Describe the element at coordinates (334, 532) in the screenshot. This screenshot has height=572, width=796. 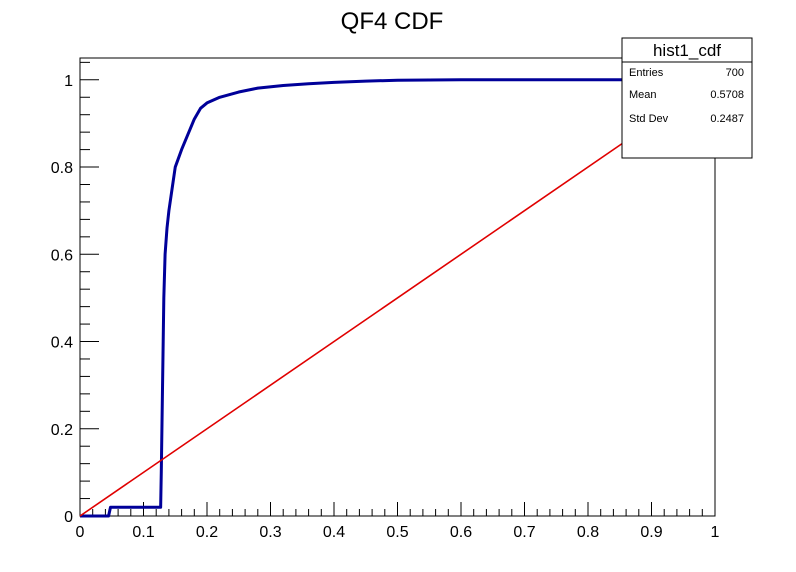
I see `x-tick-label: 0.4` at that location.